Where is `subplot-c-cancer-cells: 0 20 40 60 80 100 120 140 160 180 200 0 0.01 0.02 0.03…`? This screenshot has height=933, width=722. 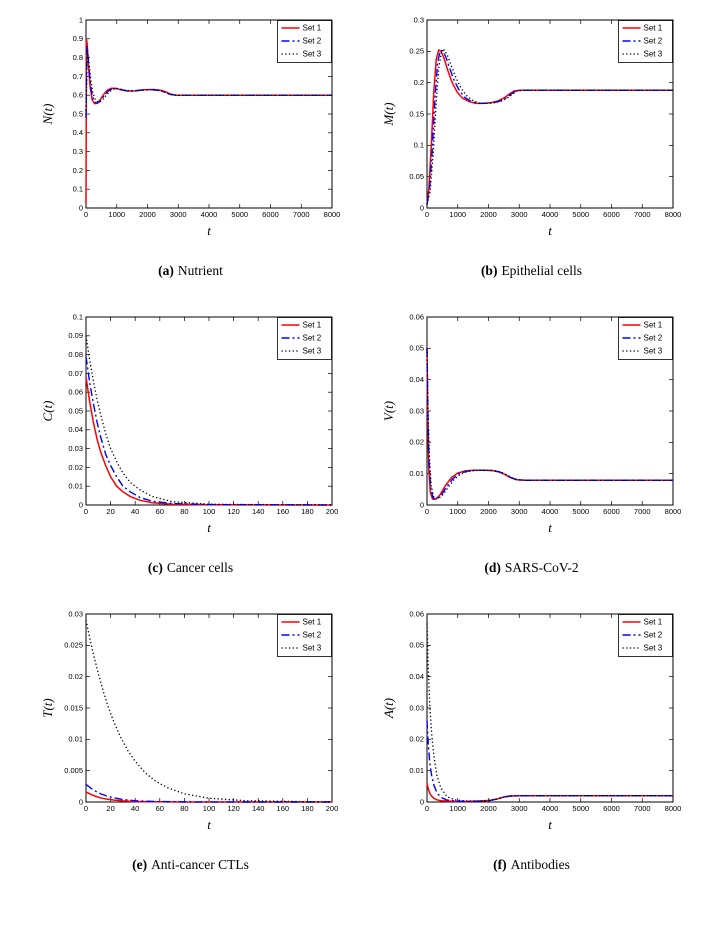
subplot-c-cancer-cells: 0 20 40 60 80 100 120 140 160 180 200 0 0.01 0.02 0.03… is located at coordinates (191, 441).